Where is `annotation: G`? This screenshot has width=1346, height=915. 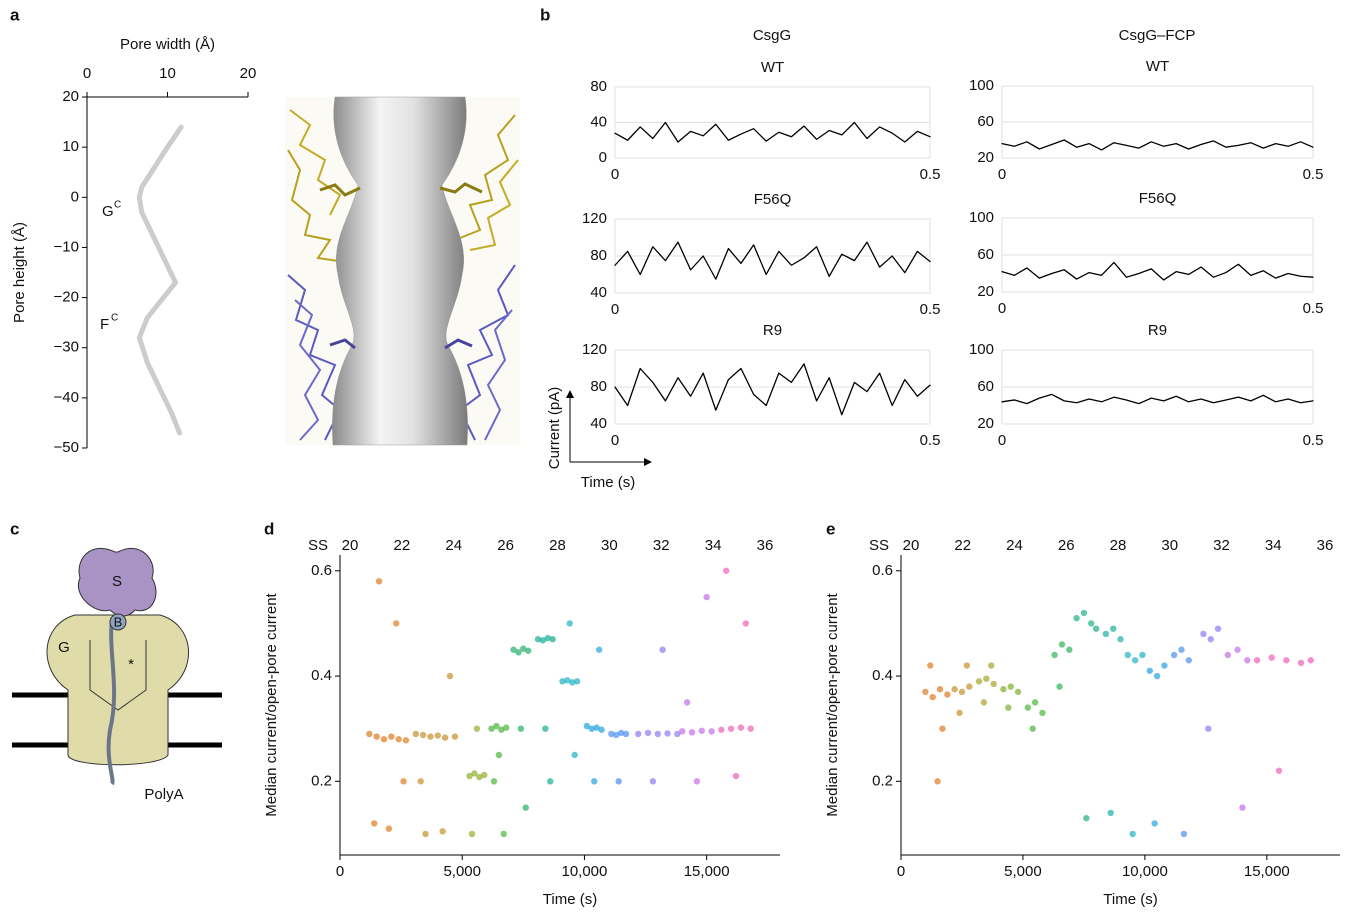
annotation: G is located at coordinates (108, 211).